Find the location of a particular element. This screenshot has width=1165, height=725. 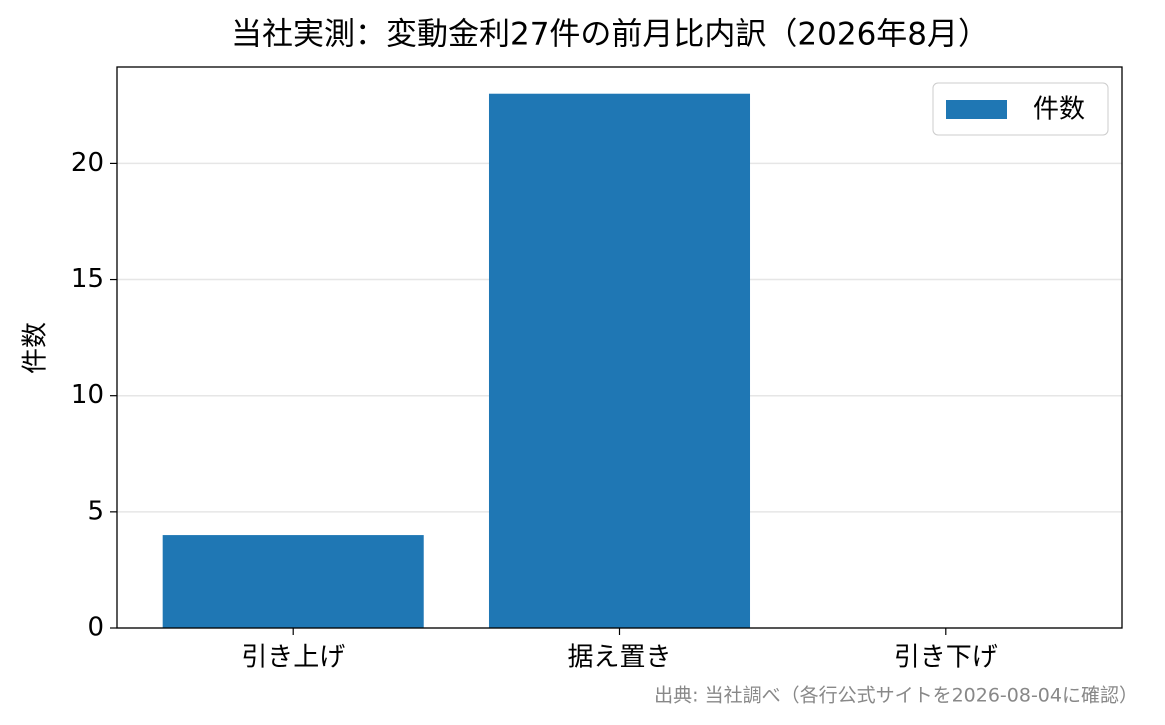

legend-swatch is located at coordinates (976, 109).